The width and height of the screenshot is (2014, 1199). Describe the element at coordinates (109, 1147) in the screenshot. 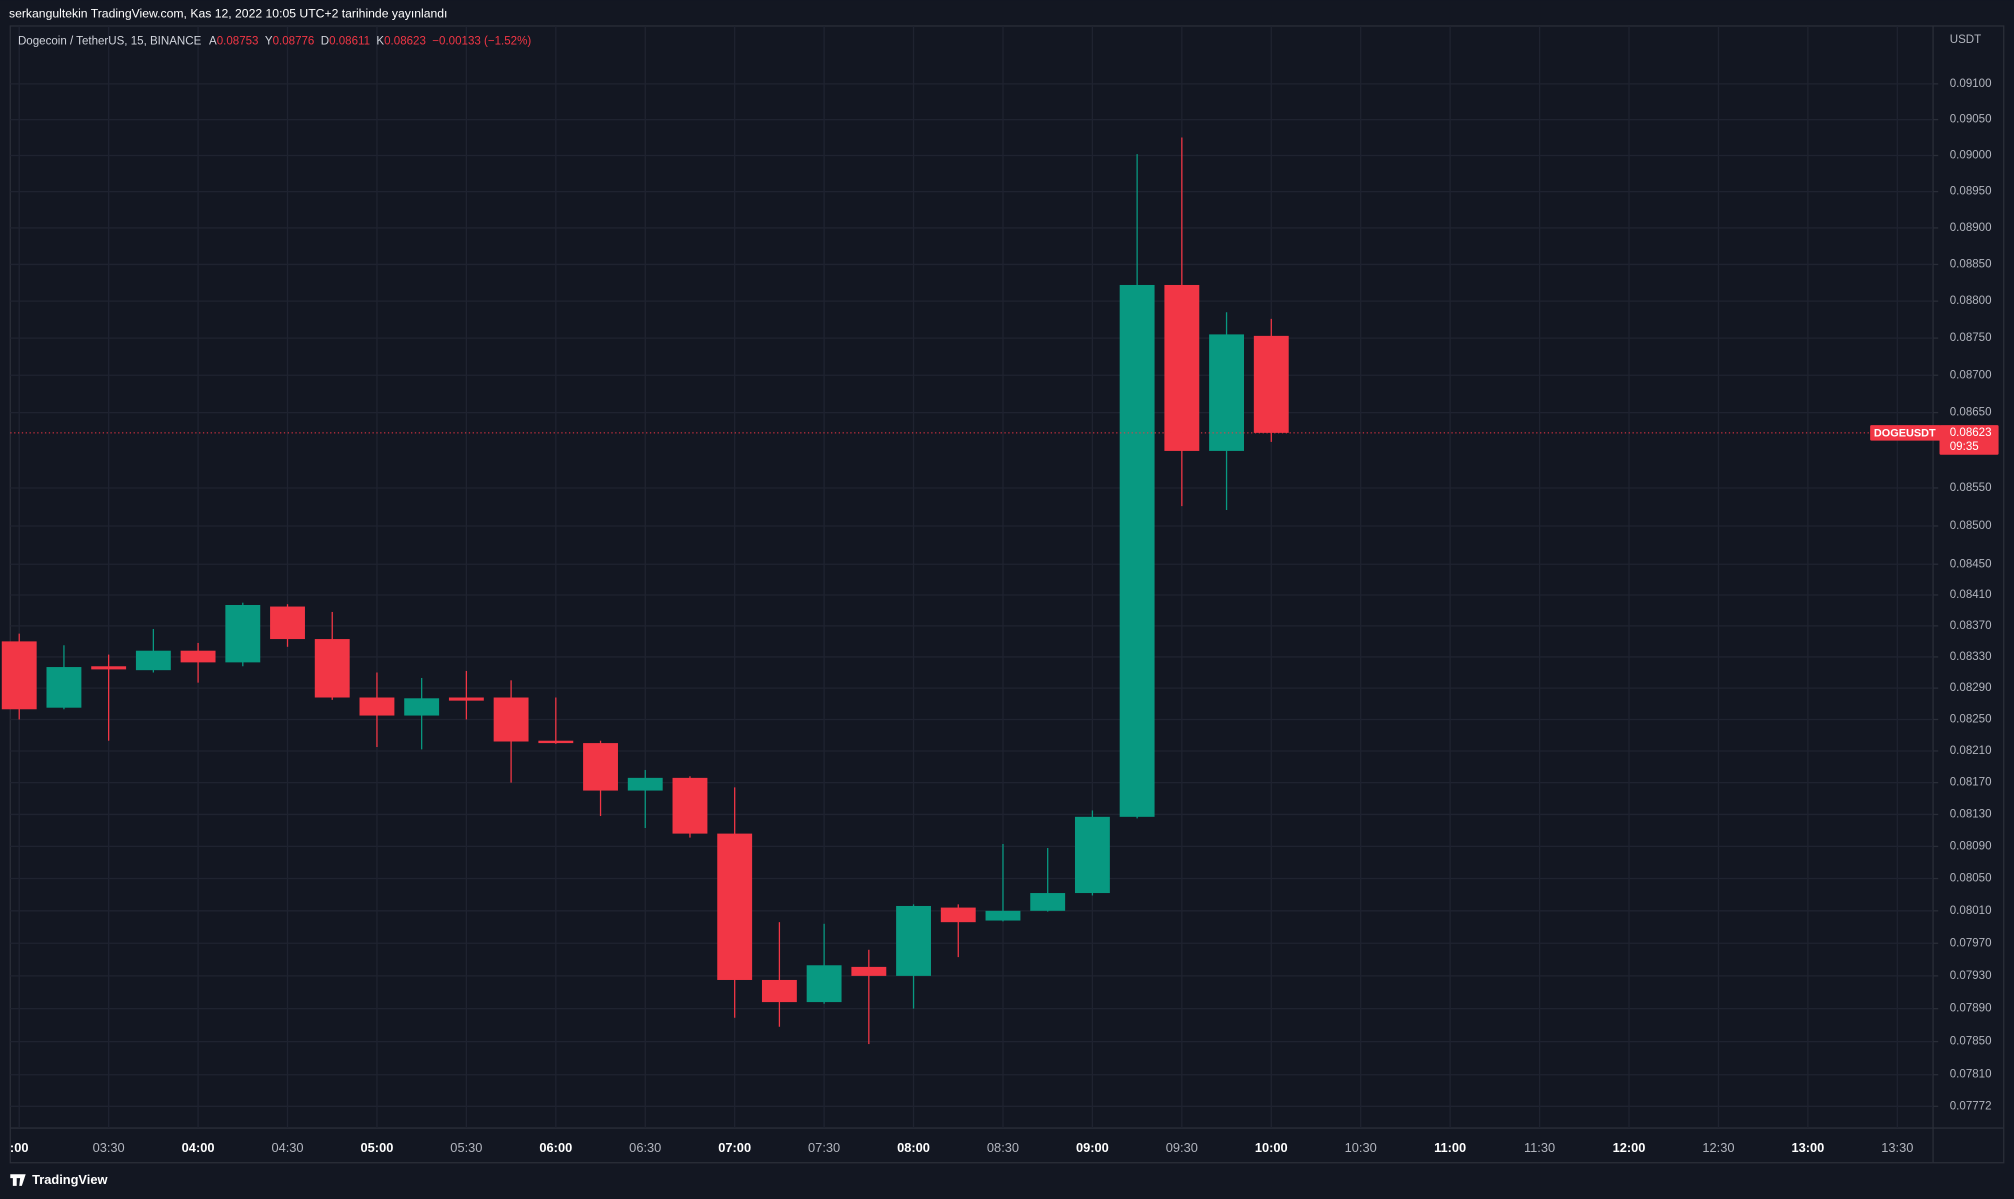

I see `x-tick-label: 03:30` at that location.